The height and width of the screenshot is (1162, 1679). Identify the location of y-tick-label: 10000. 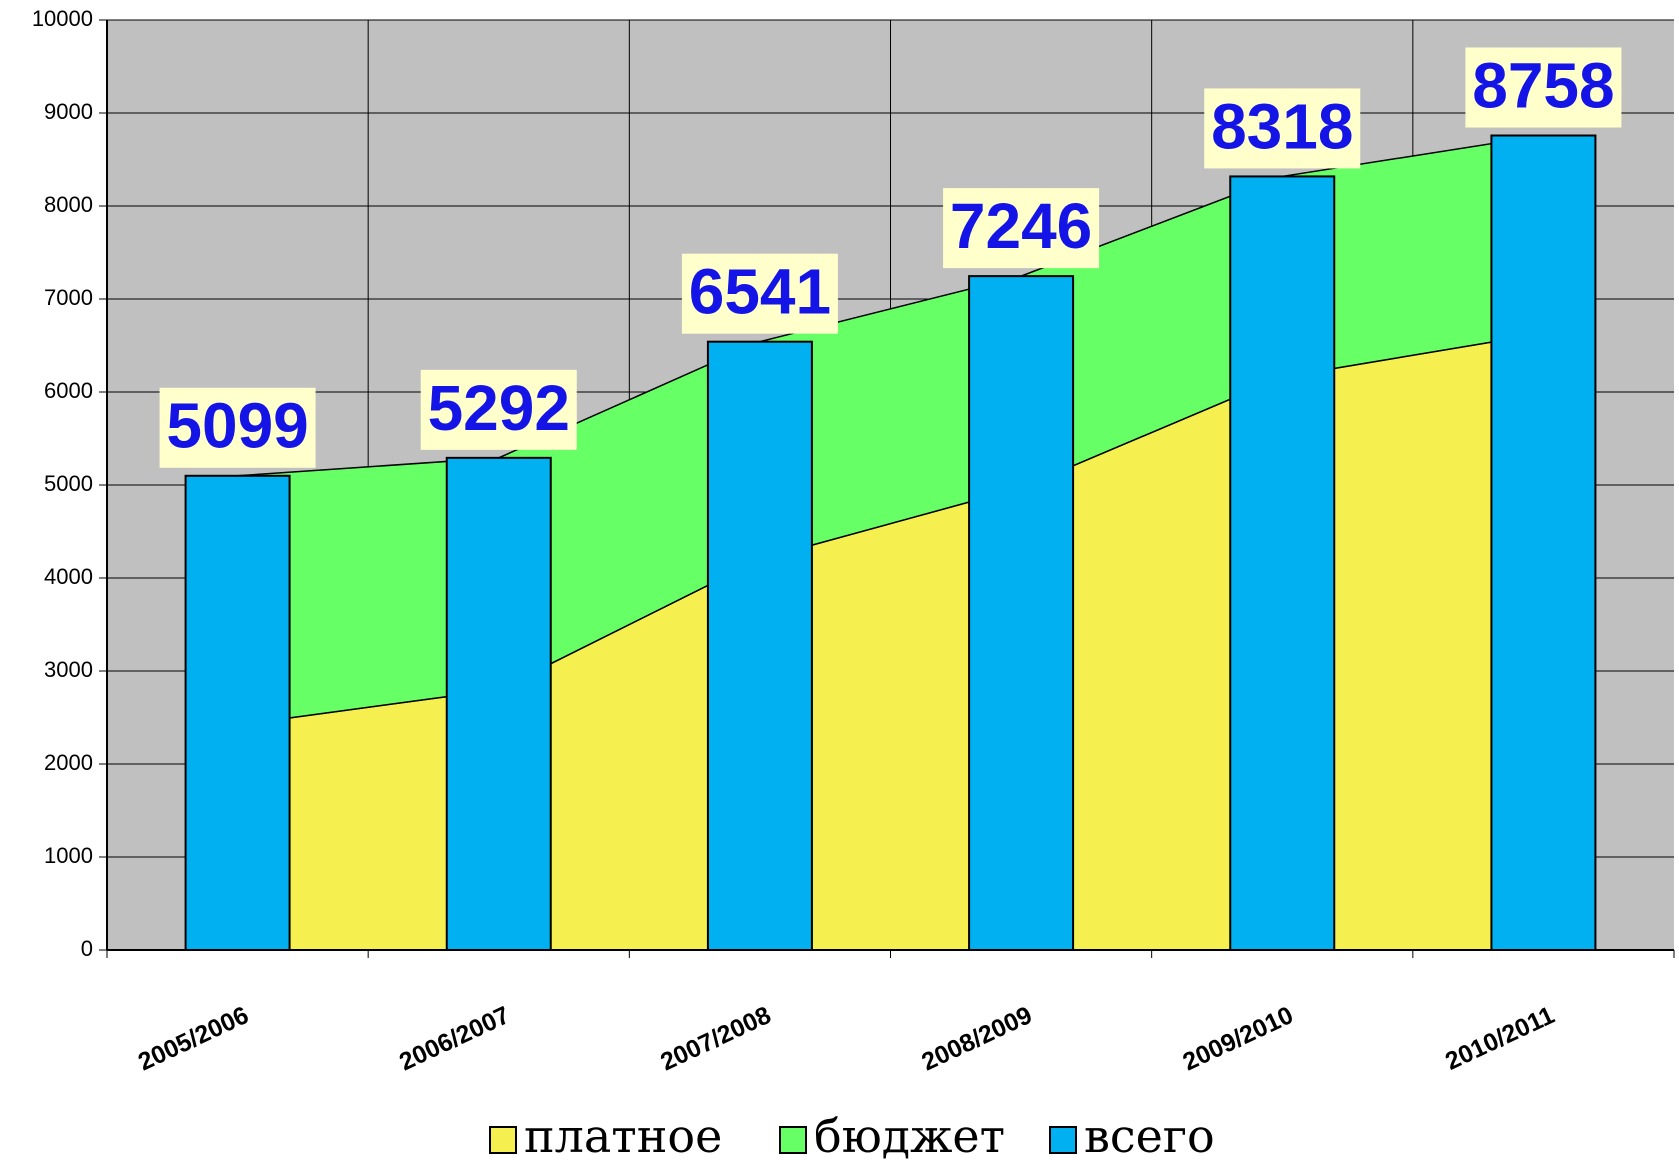
(62, 18).